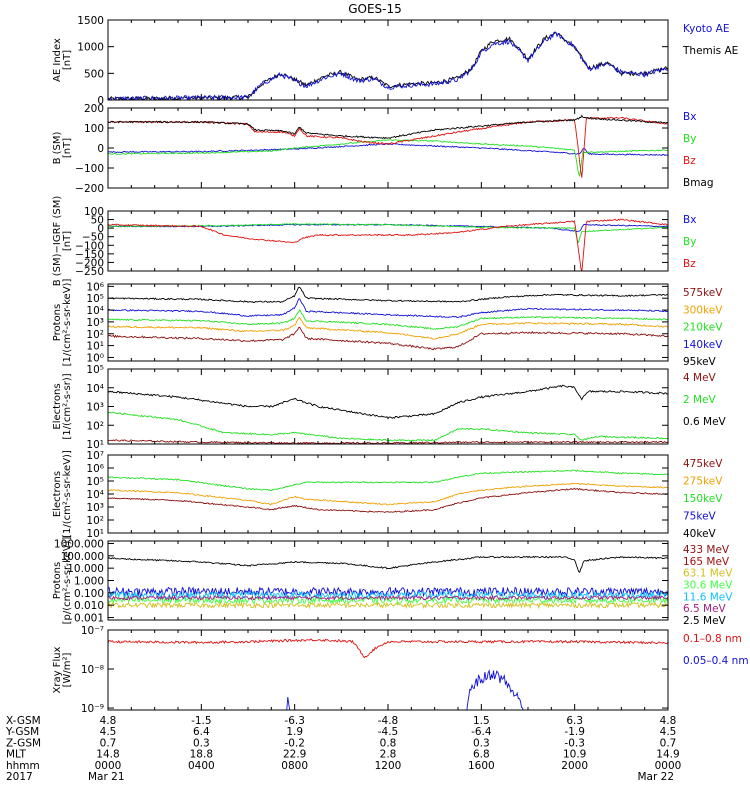 The image size is (750, 800). I want to click on y-tick-label: 10⁻⁸, so click(92, 670).